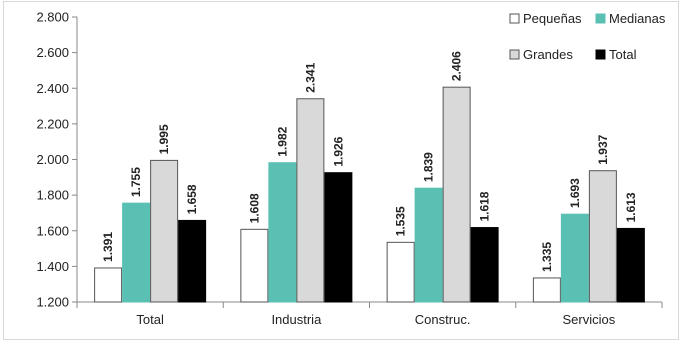 The image size is (684, 344). Describe the element at coordinates (296, 319) in the screenshot. I see `x-category-label: Industria` at that location.